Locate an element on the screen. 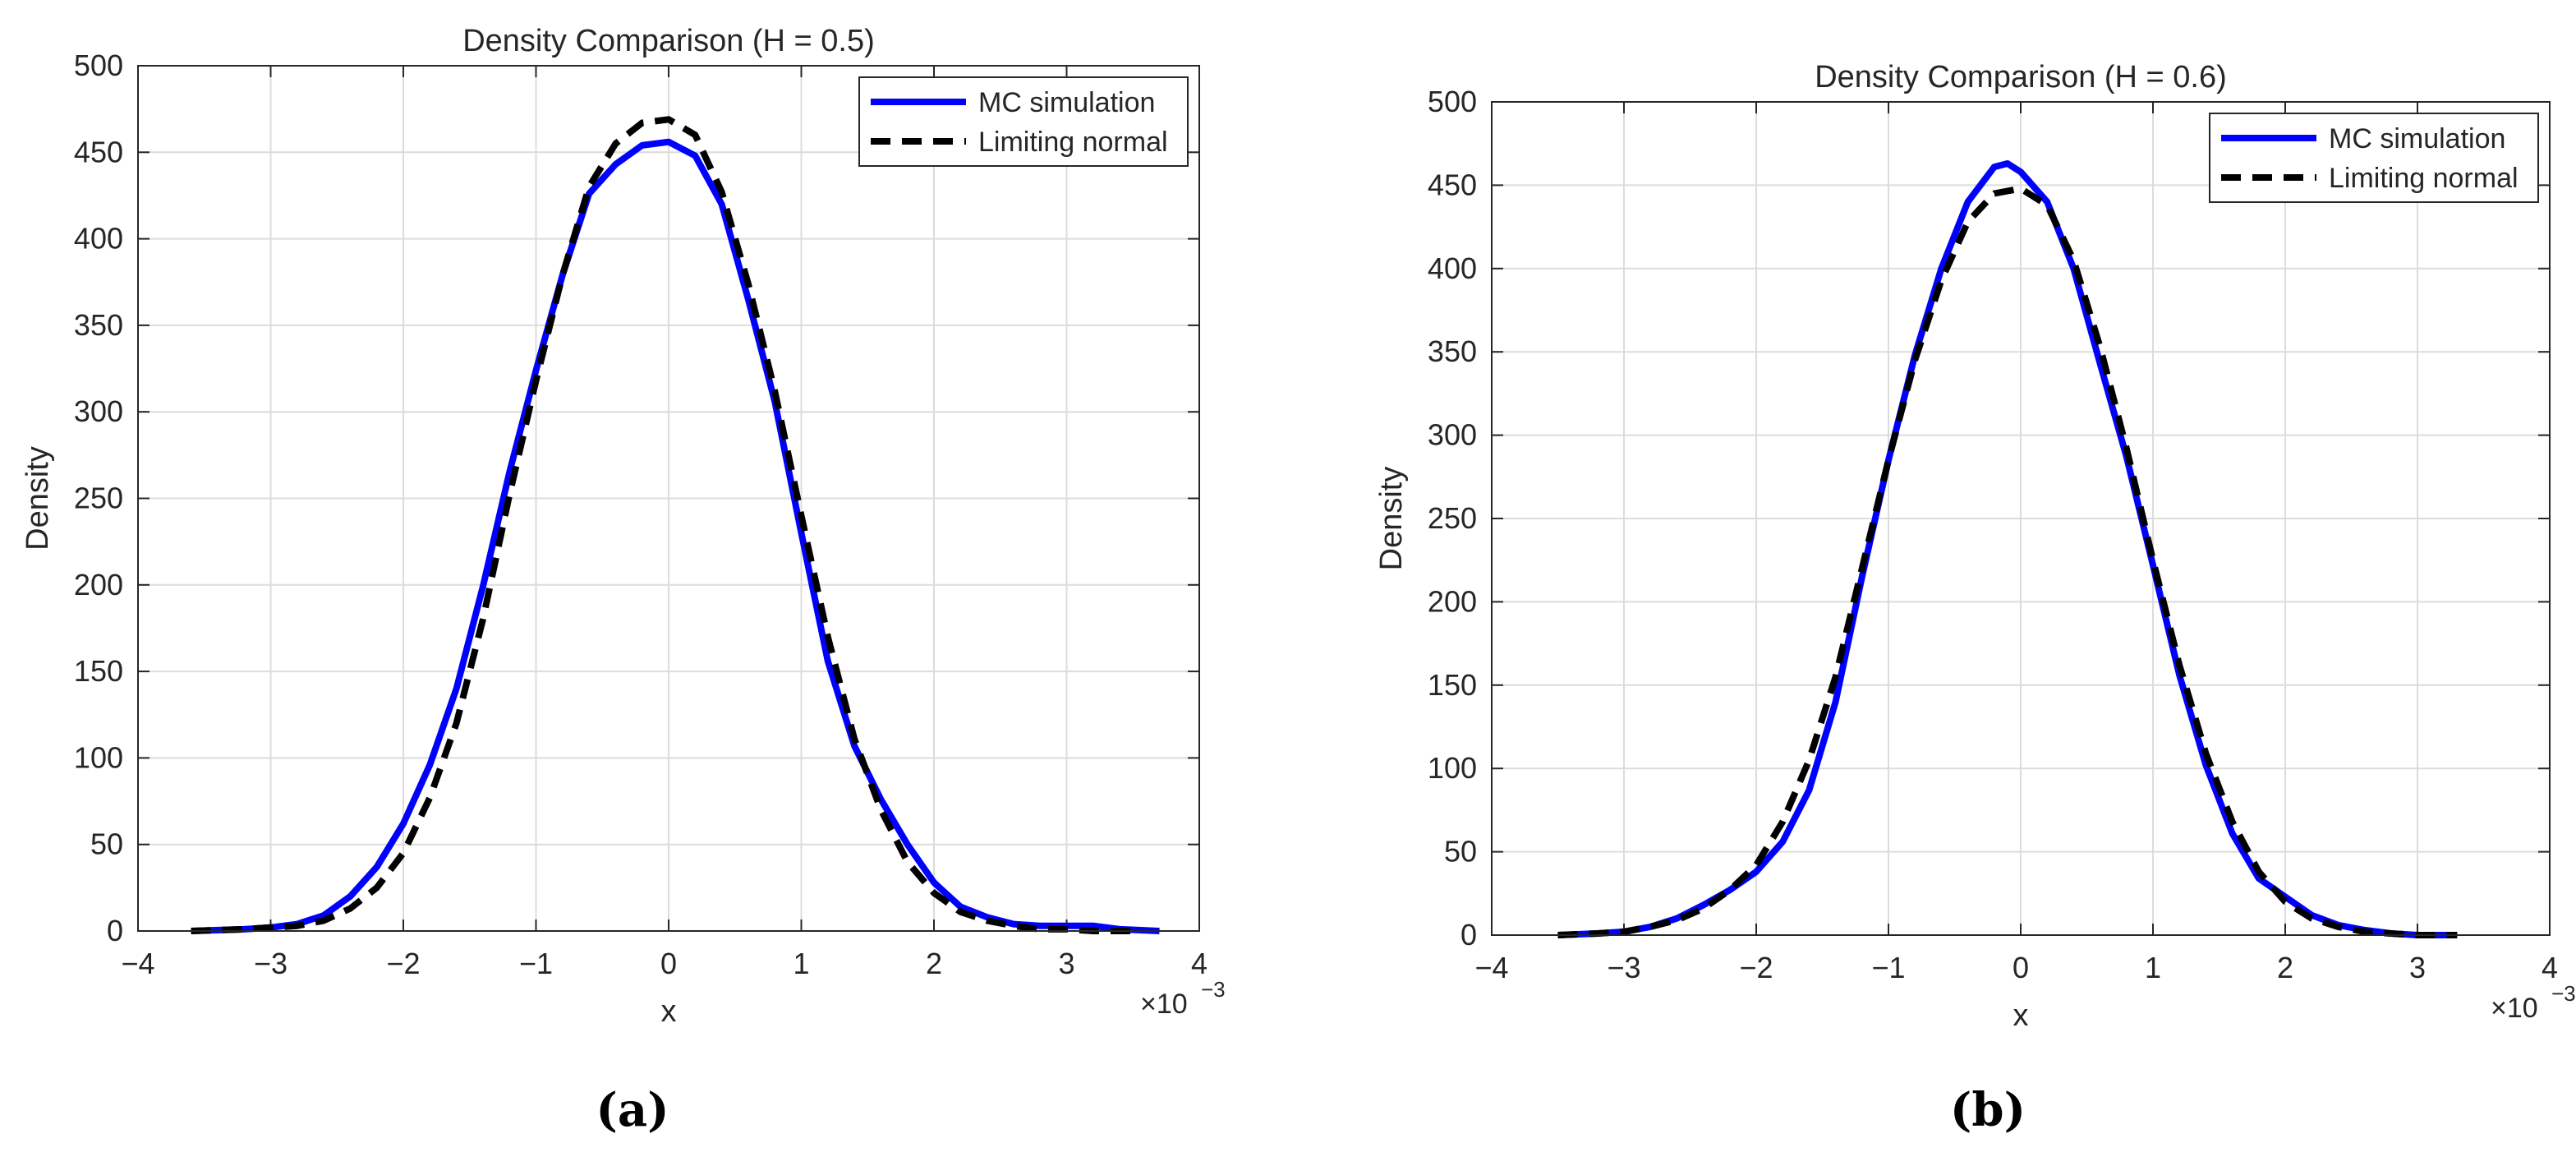 The height and width of the screenshot is (1166, 2576). panel-caption: (b) is located at coordinates (1988, 1110).